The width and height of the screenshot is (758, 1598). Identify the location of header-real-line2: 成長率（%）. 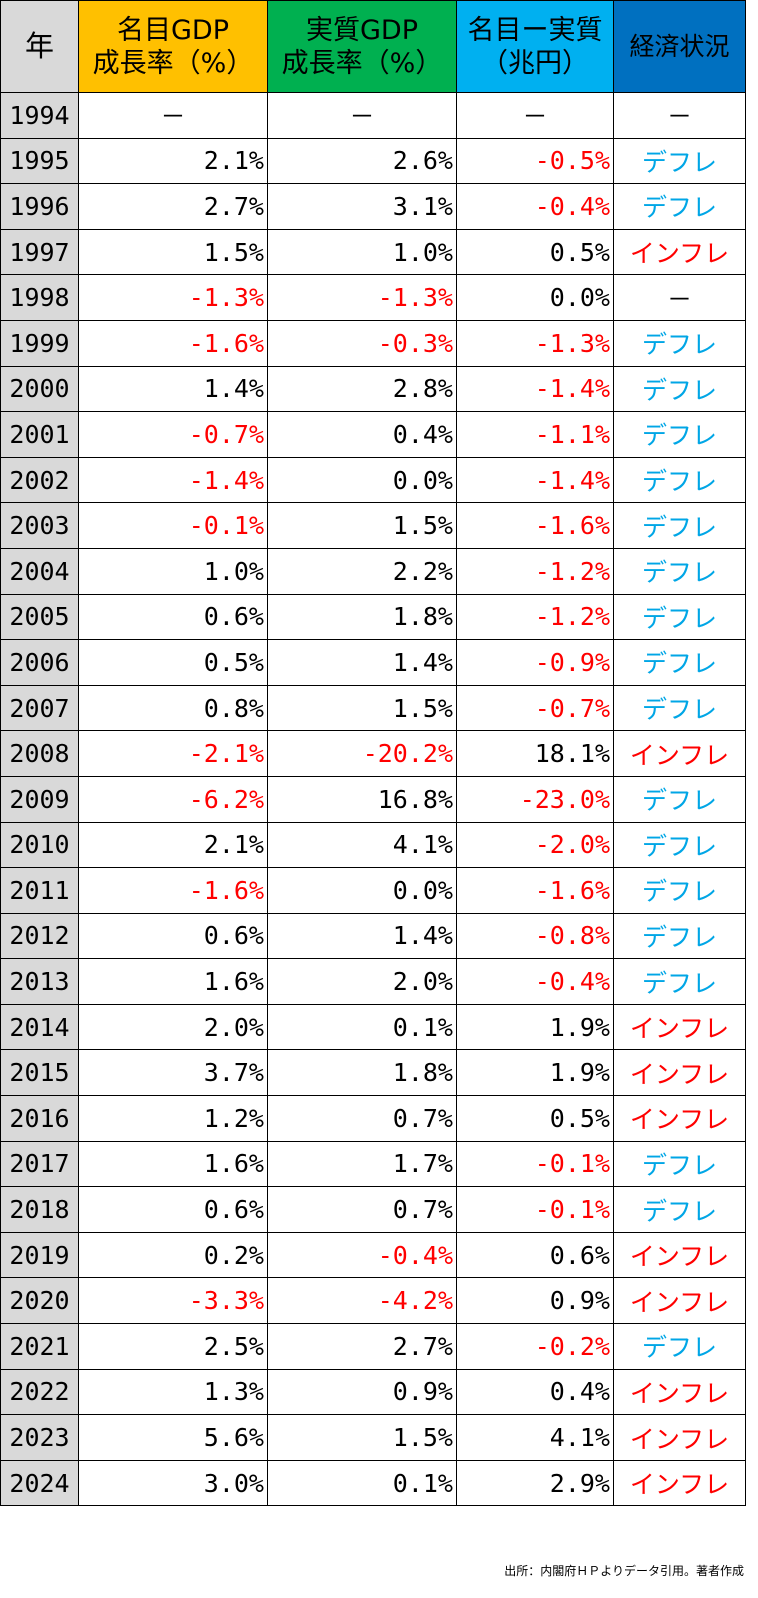
(362, 63).